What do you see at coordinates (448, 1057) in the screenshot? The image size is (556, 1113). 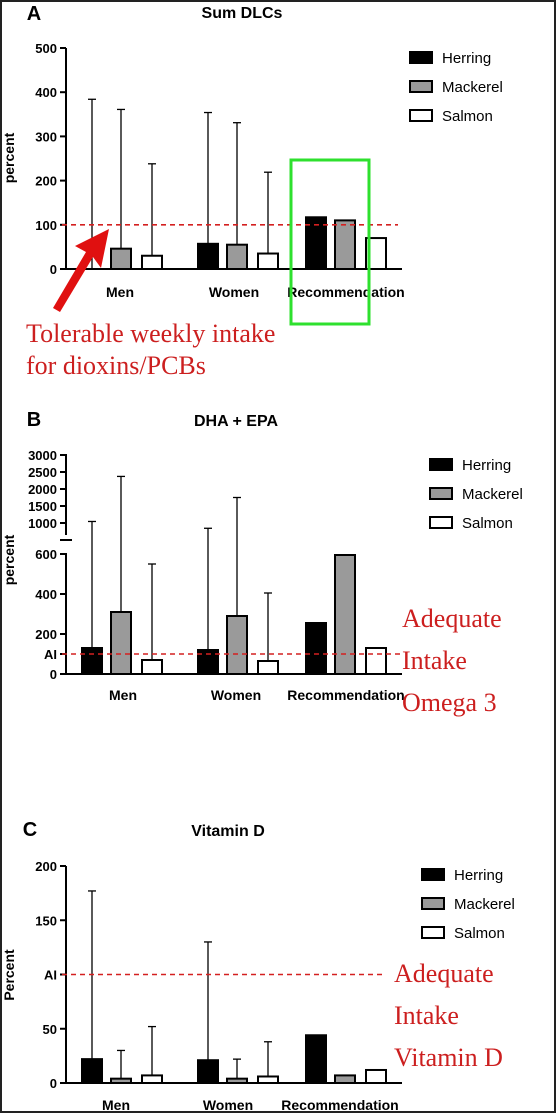 I see `annotation-text: Vitamin D` at bounding box center [448, 1057].